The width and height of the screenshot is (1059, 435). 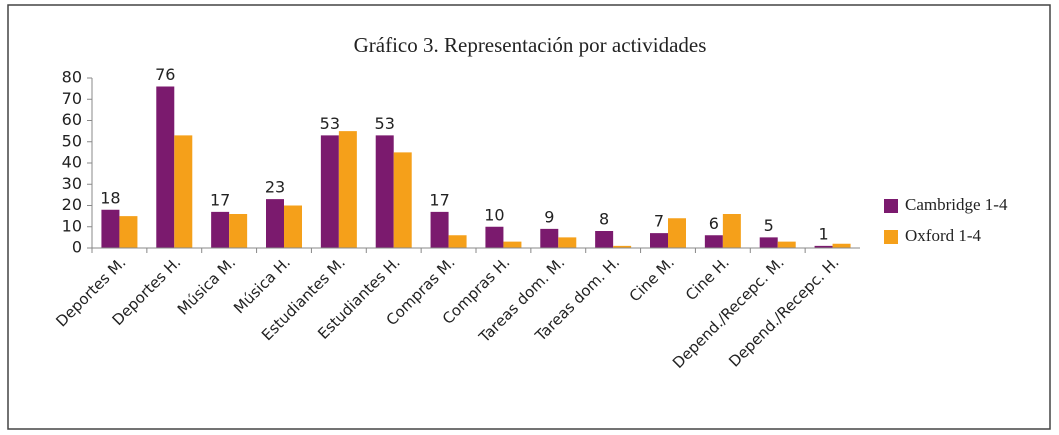 What do you see at coordinates (77, 247) in the screenshot?
I see `y-tick-label: 0` at bounding box center [77, 247].